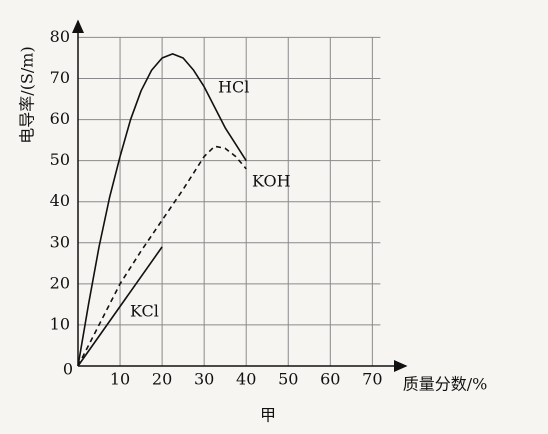 Image resolution: width=548 pixels, height=434 pixels. What do you see at coordinates (445, 384) in the screenshot?
I see `x-axis-label: 质量分数/%` at bounding box center [445, 384].